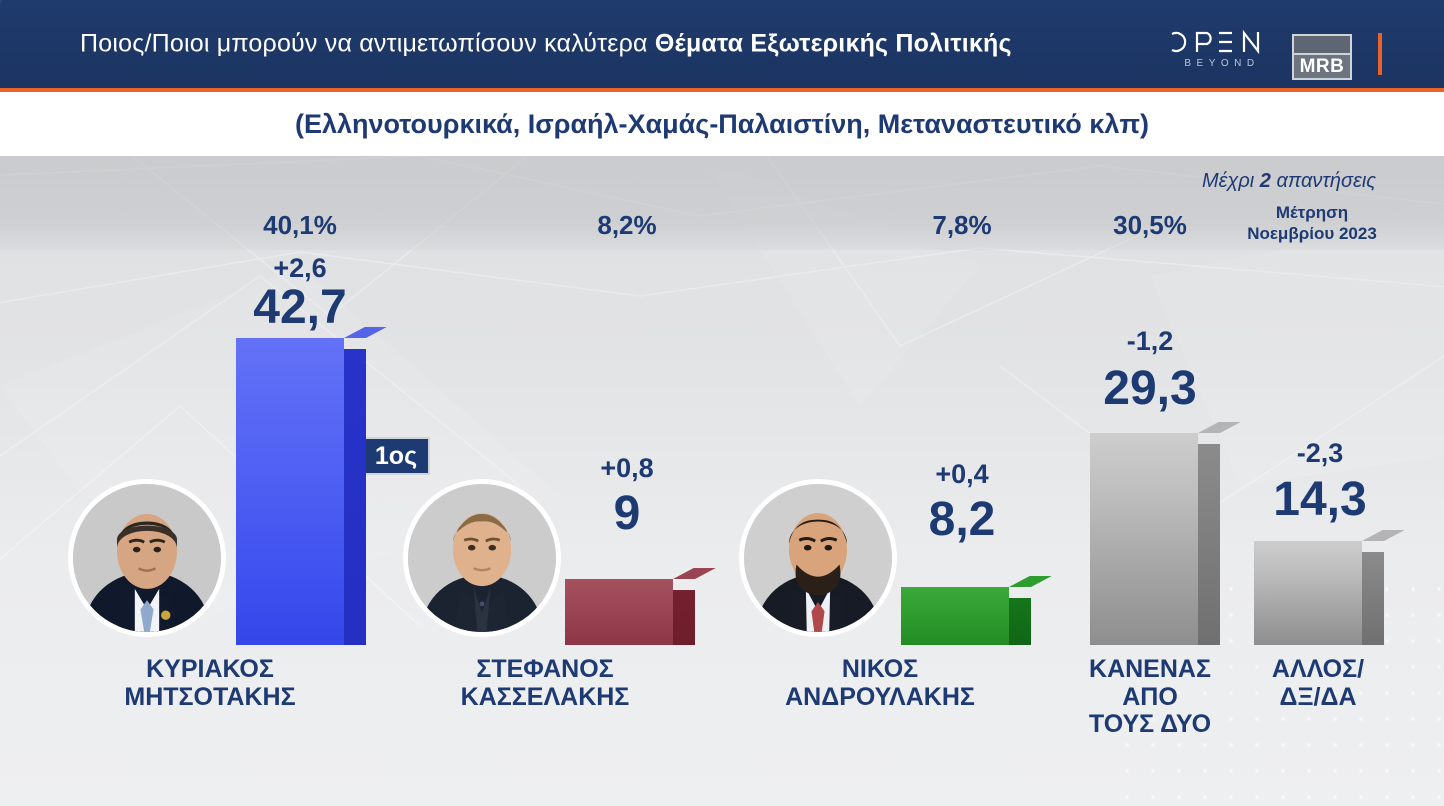  Describe the element at coordinates (722, 203) in the screenshot. I see `previous-measurement-band` at that location.